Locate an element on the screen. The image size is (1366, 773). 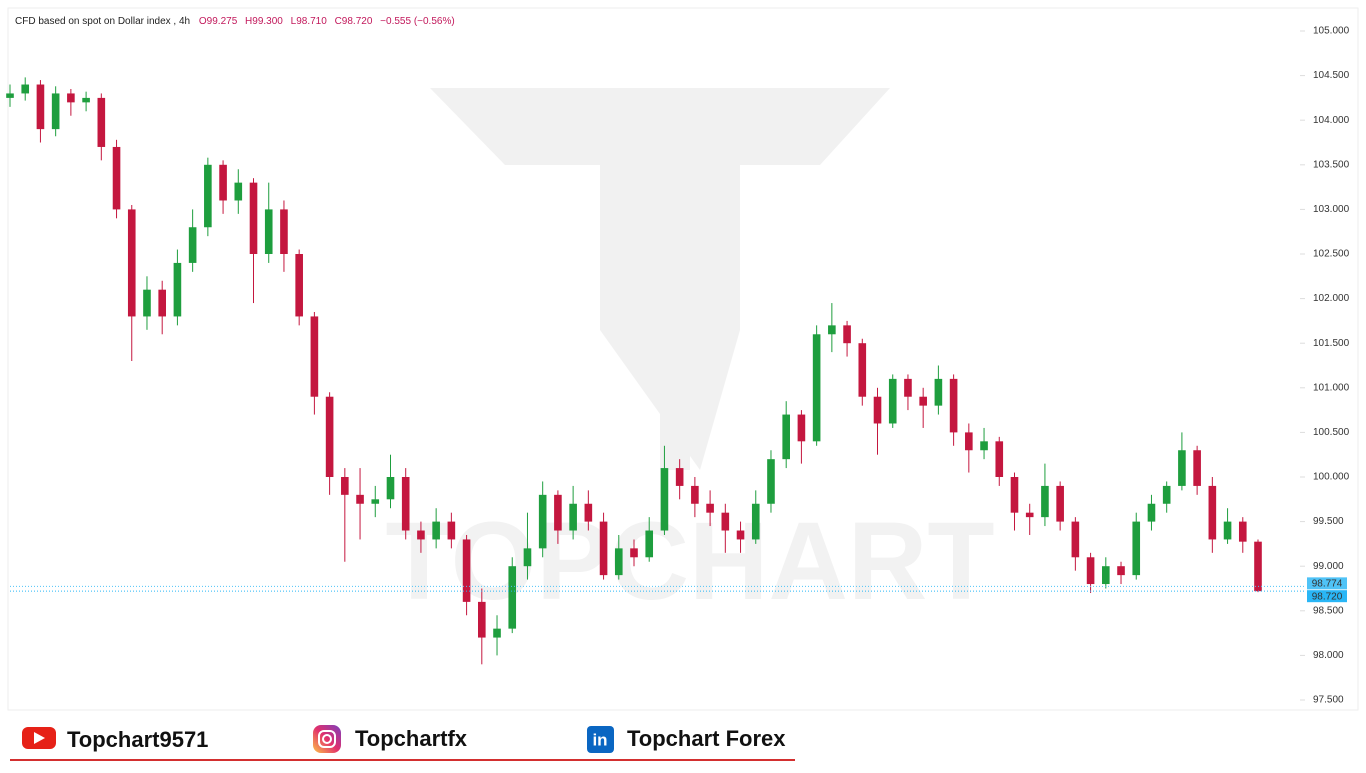
instagram-handle: Topchartfx is located at coordinates (411, 738).